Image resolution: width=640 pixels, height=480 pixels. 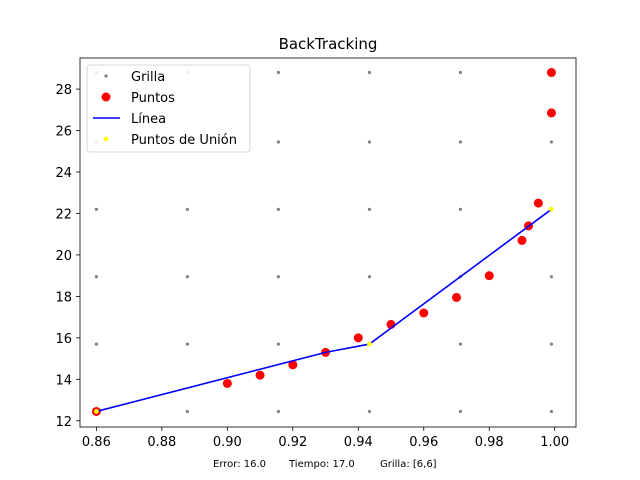 I want to click on footer-error: Error: 16.0, so click(x=239, y=464).